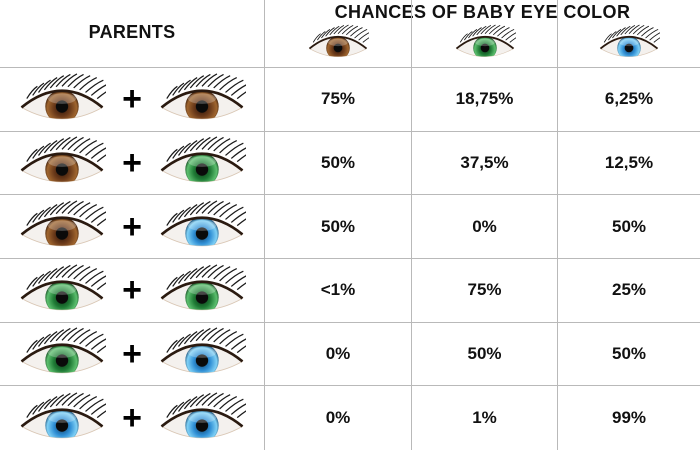 The image size is (700, 450). Describe the element at coordinates (629, 418) in the screenshot. I see `blue-chance: 99%` at that location.